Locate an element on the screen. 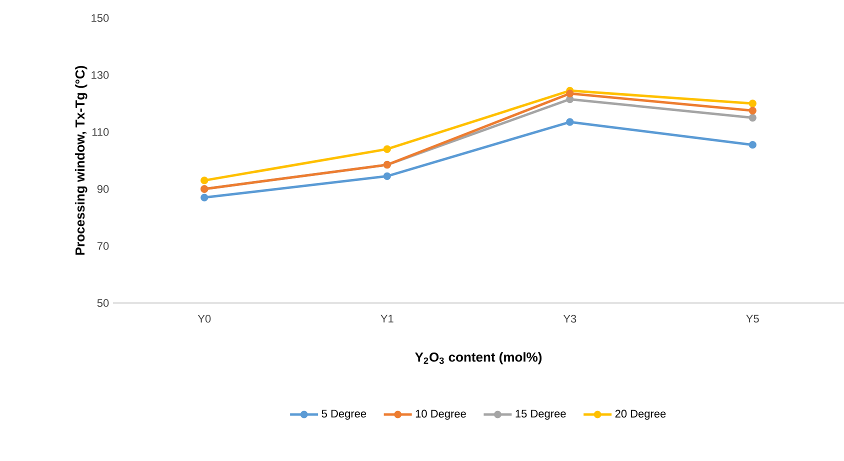 The height and width of the screenshot is (461, 844). x-tick-label: Y3 is located at coordinates (569, 318).